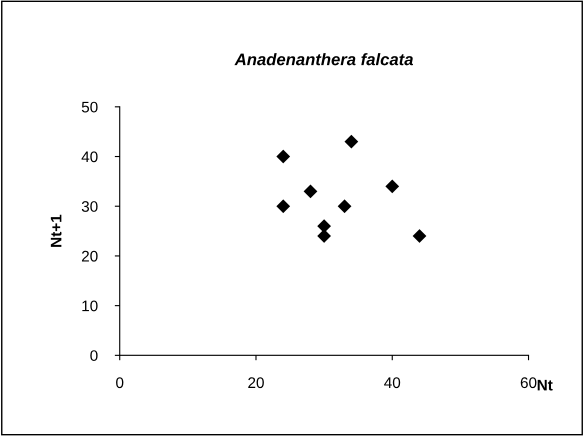 The image size is (584, 436). Describe the element at coordinates (392, 382) in the screenshot. I see `x-tick-label: 40` at that location.